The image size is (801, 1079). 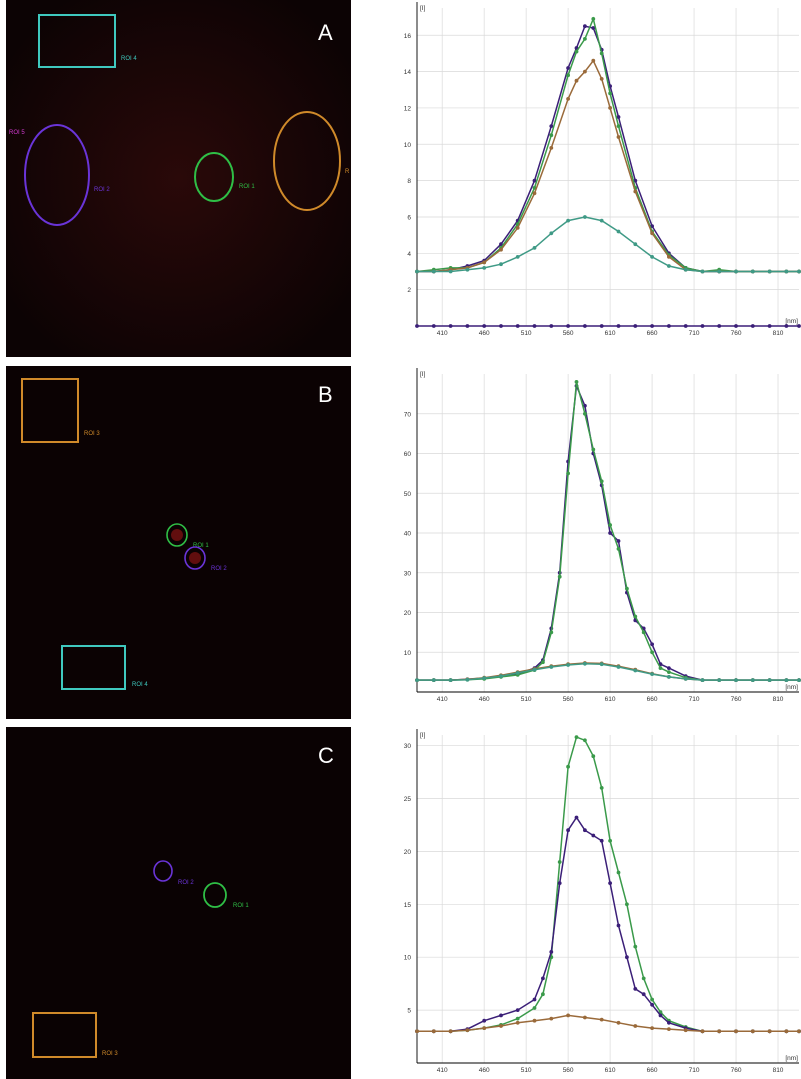 I want to click on y-tick-label: 2, so click(x=409, y=290).